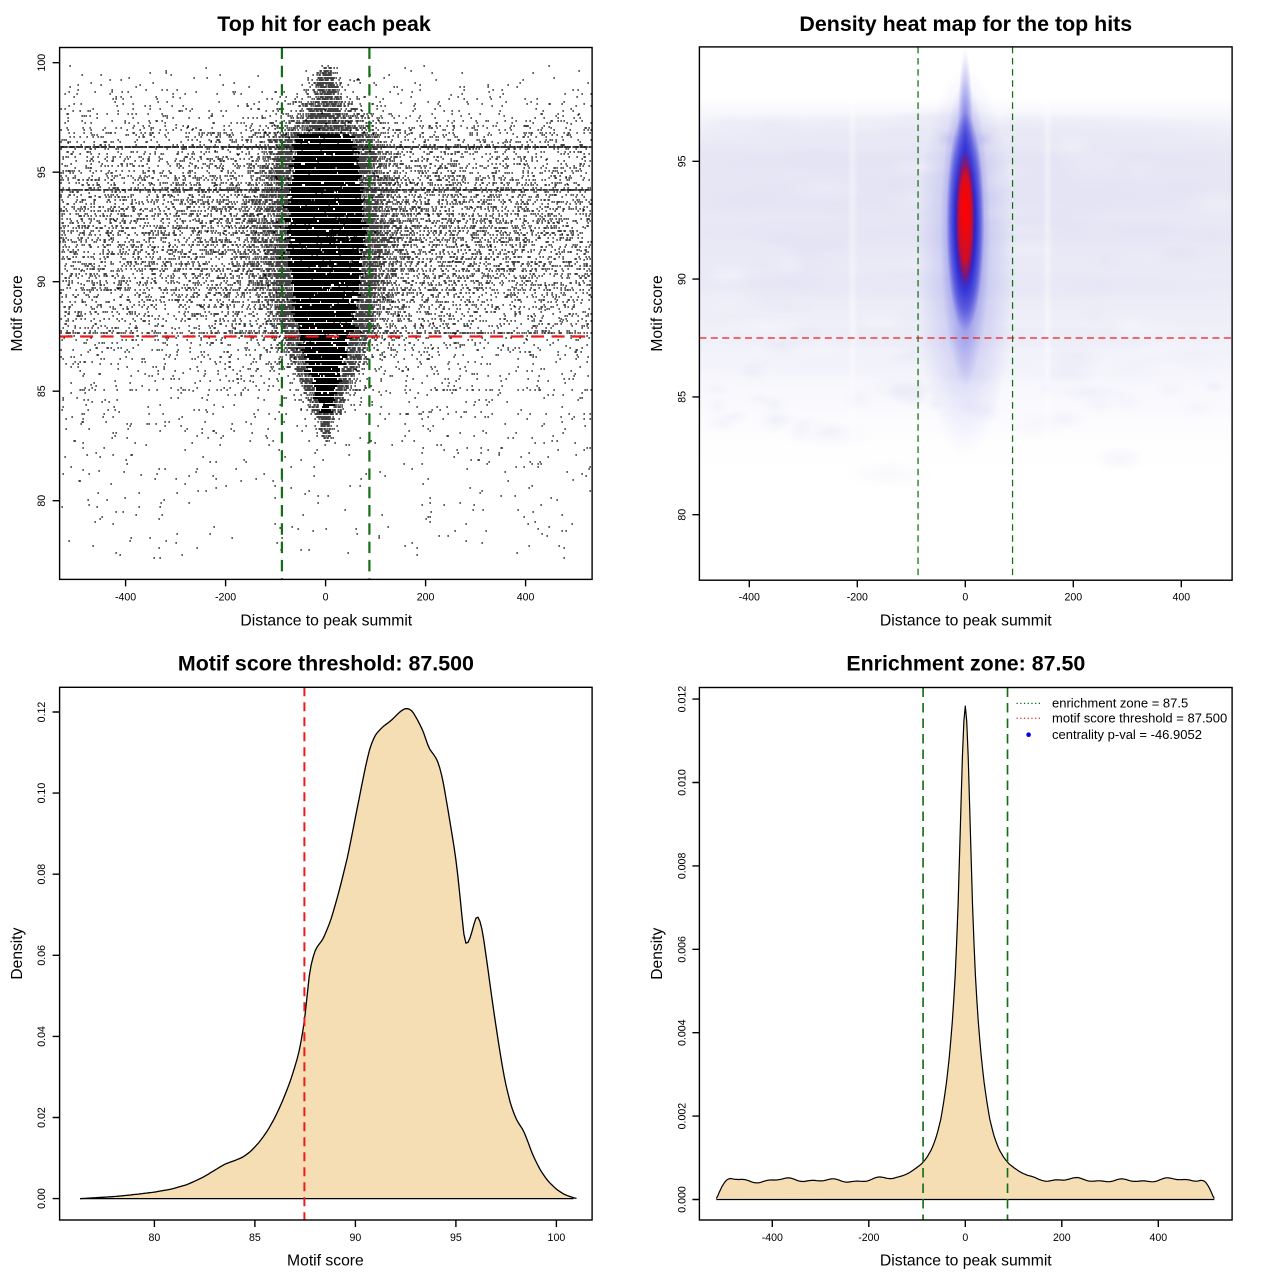 This screenshot has width=1280, height=1280. Describe the element at coordinates (42, 955) in the screenshot. I see `svg-text: 0.06` at that location.